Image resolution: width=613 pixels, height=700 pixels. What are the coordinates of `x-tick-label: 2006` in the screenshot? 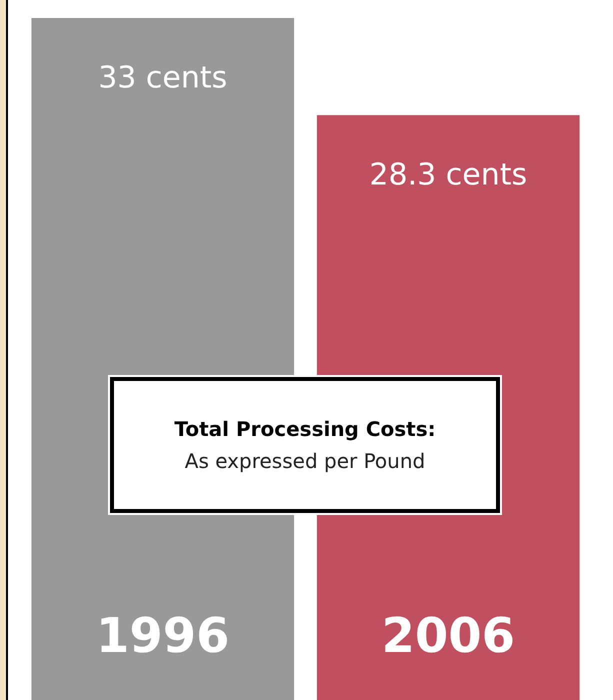 It's located at (448, 636).